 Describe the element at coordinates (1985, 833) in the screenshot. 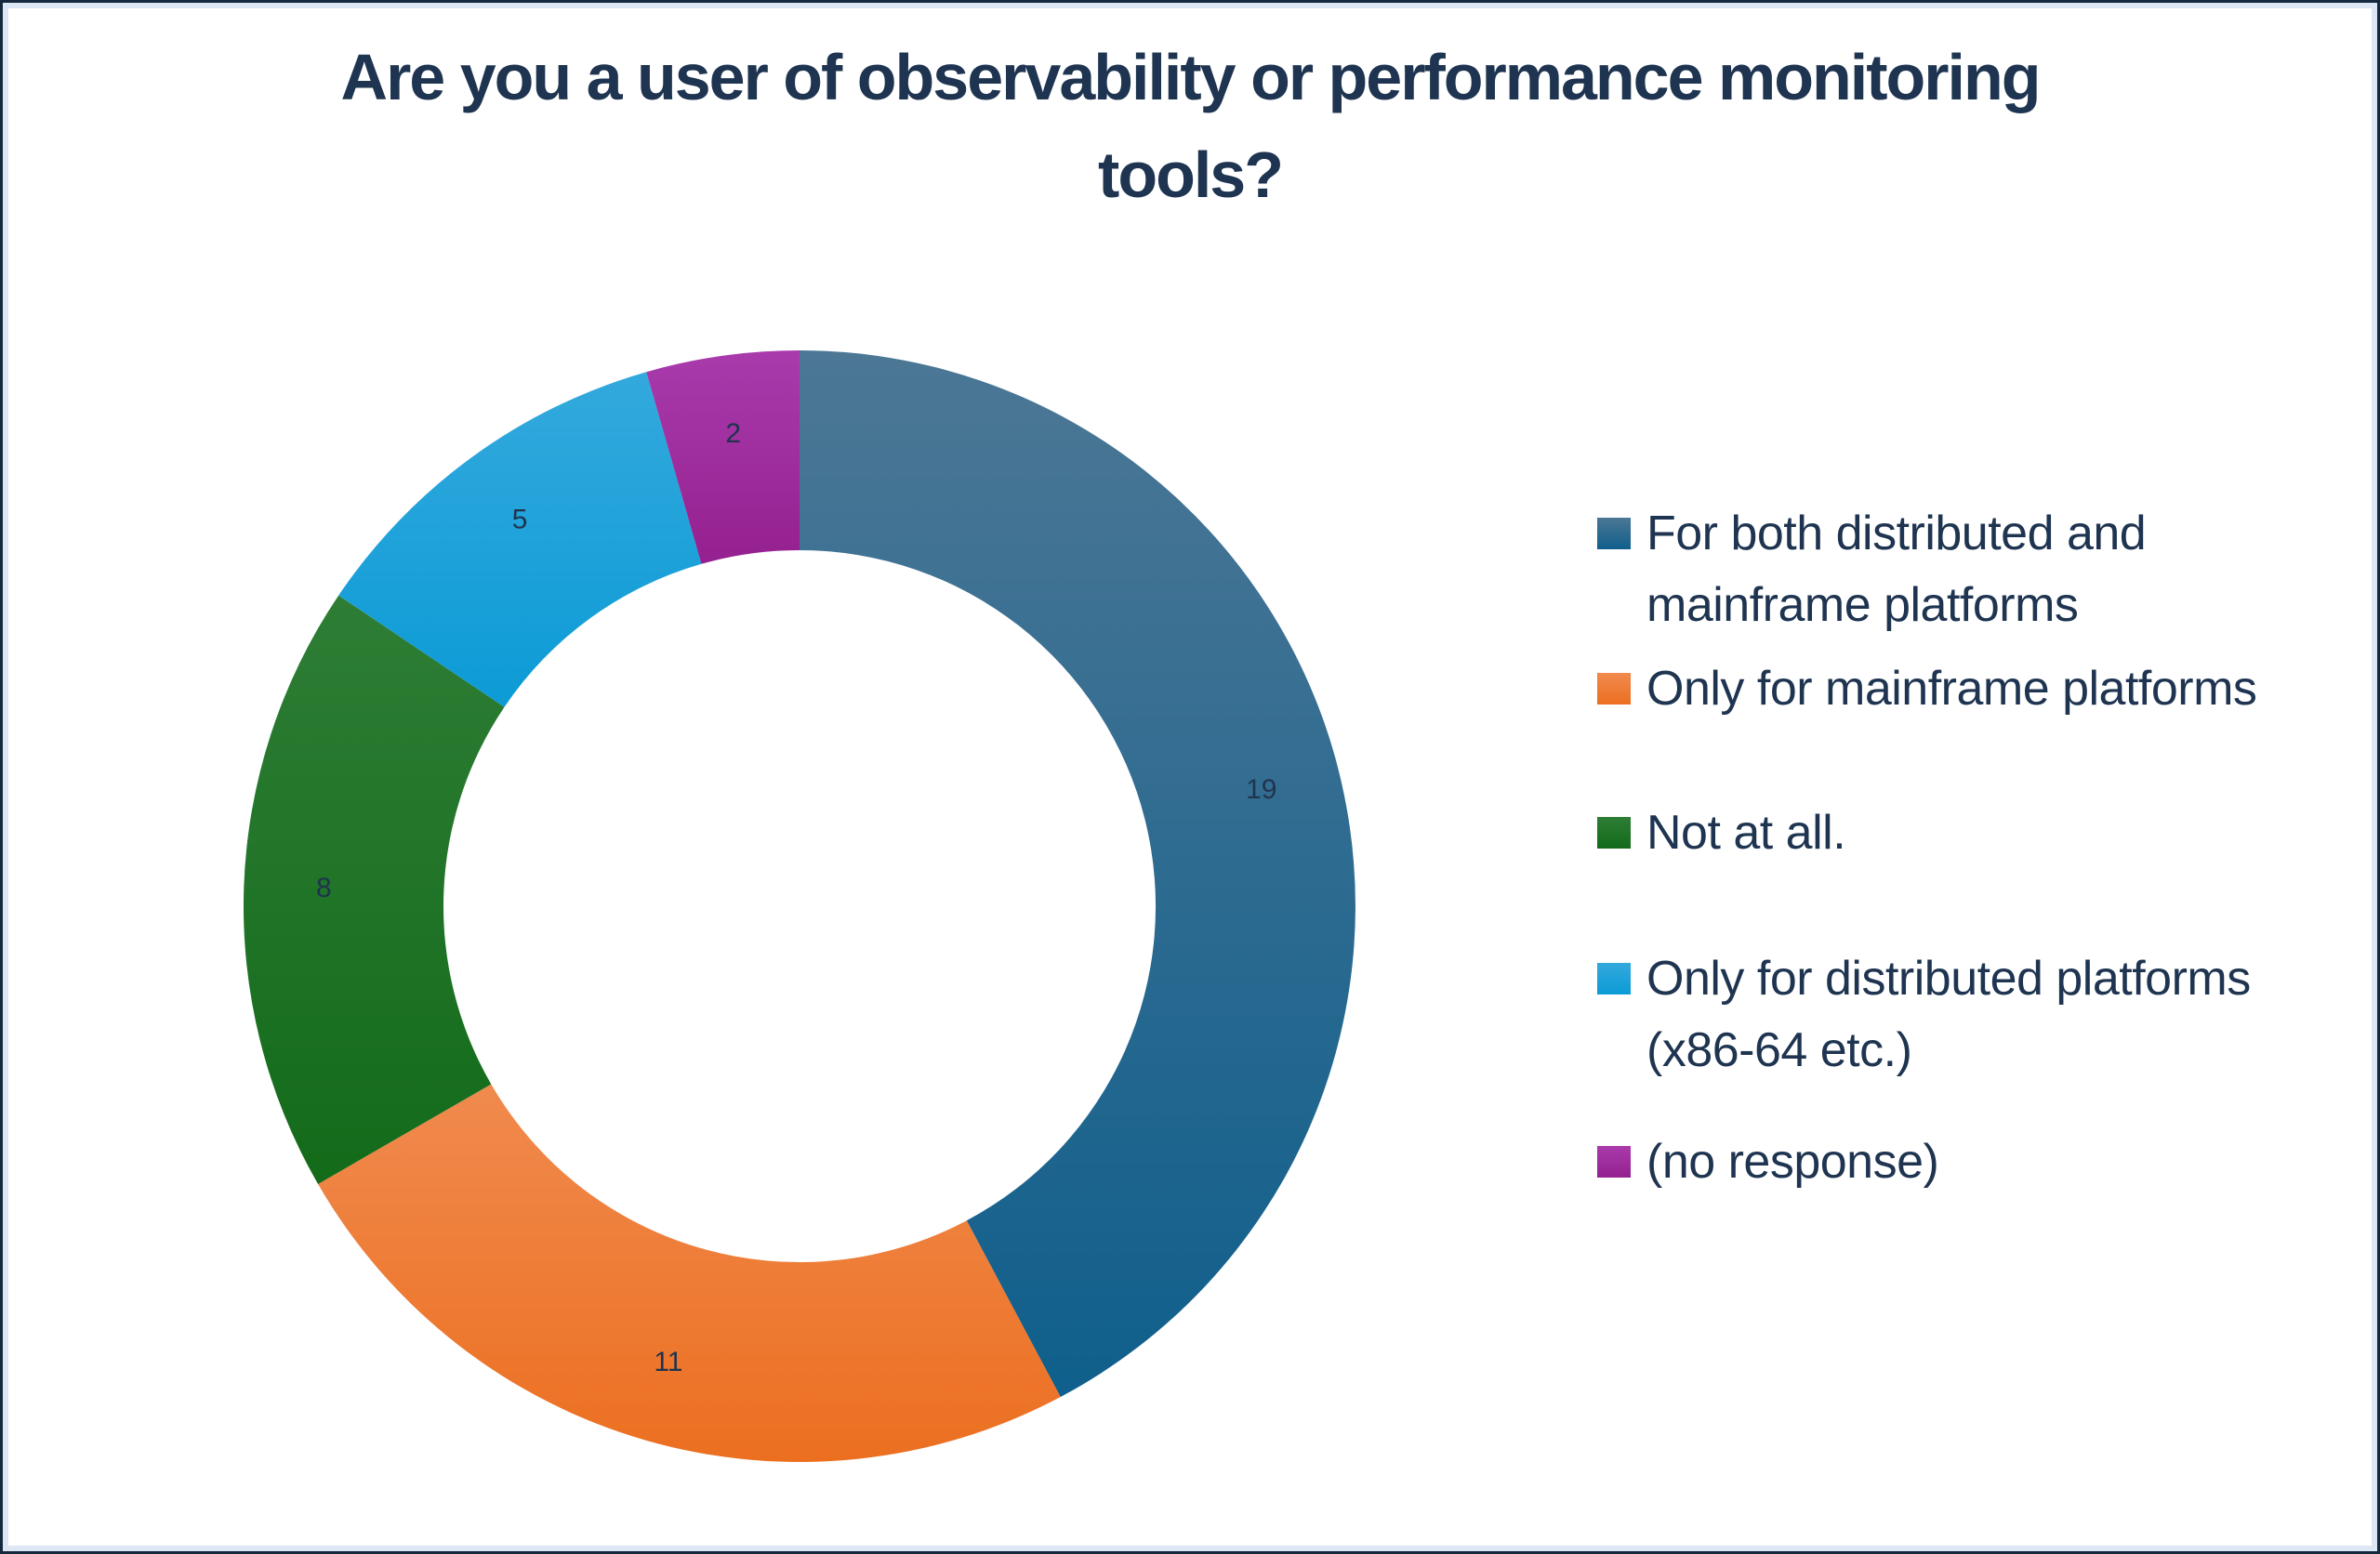

I see `legend-item-not-at-all: Not at all.` at that location.